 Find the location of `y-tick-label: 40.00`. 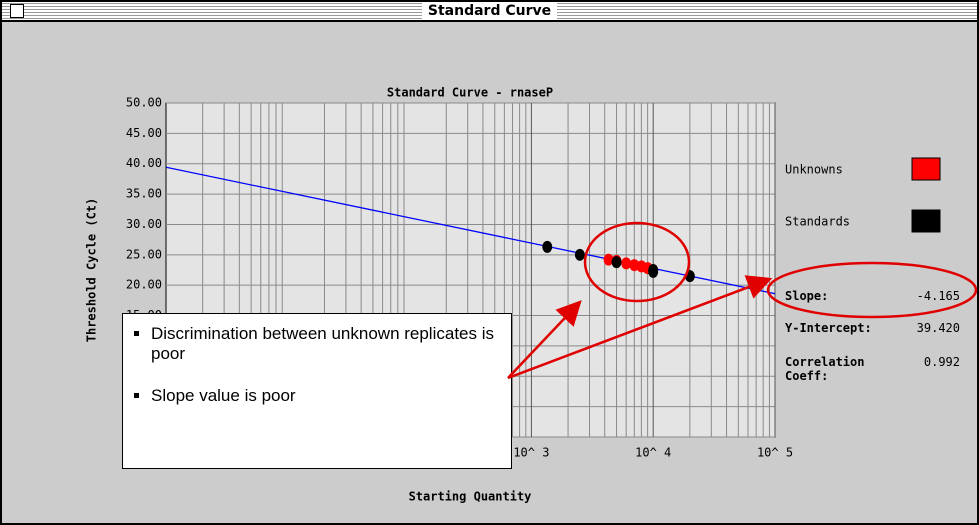

y-tick-label: 40.00 is located at coordinates (144, 163).